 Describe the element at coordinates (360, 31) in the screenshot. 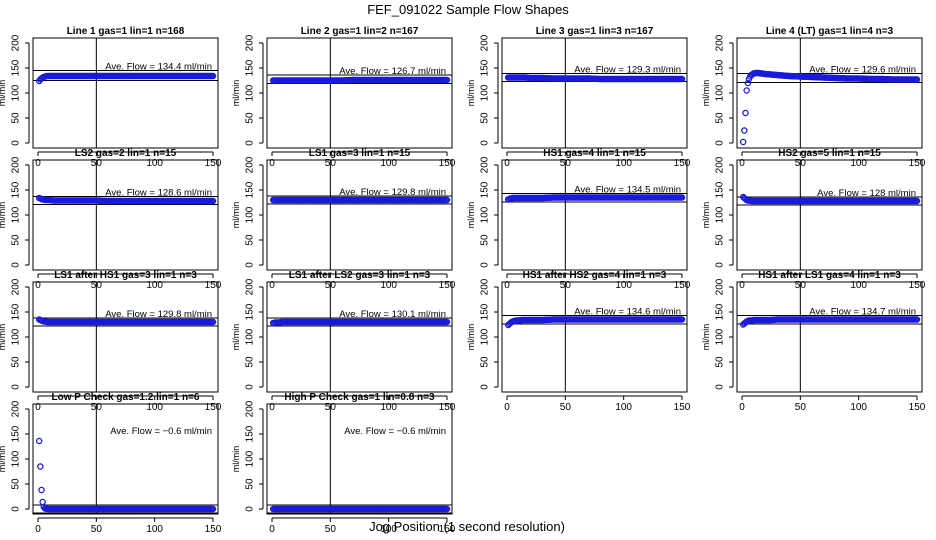

I see `panel-title: Line 2 gas=1 lin=2 n=167` at that location.